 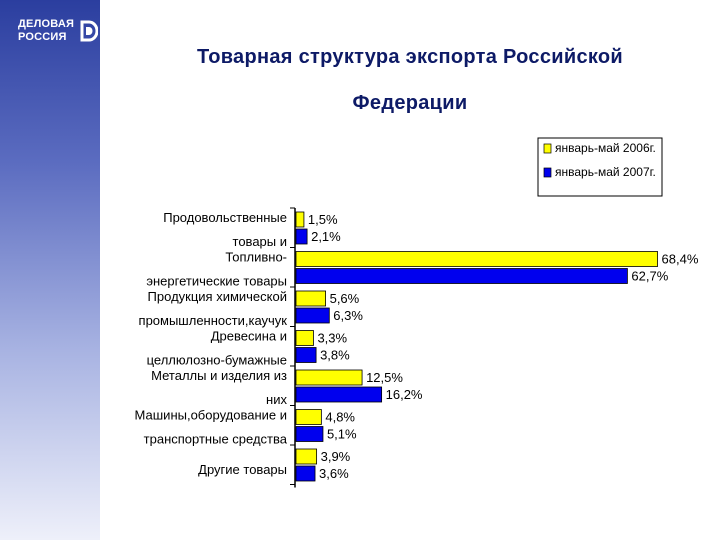 What do you see at coordinates (217, 296) in the screenshot?
I see `category-label-line: Продукция химической` at bounding box center [217, 296].